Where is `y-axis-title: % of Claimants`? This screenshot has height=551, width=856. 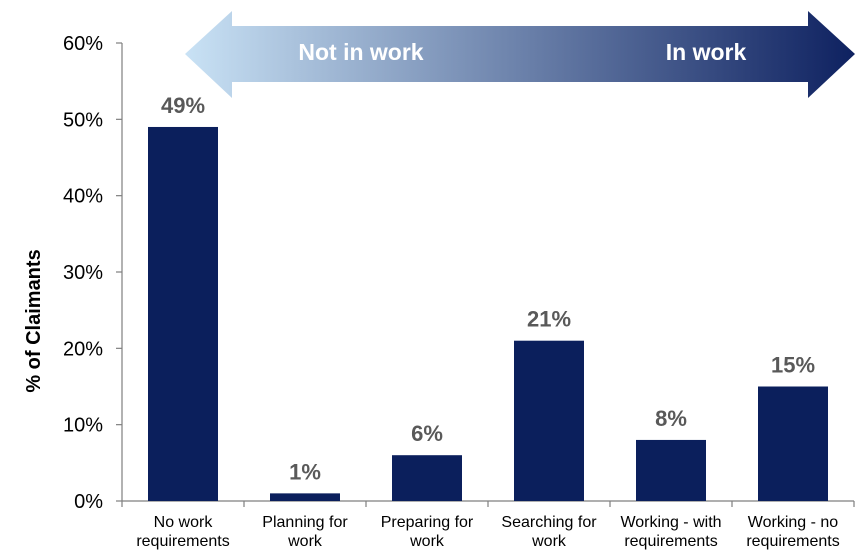
y-axis-title: % of Claimants is located at coordinates (34, 320).